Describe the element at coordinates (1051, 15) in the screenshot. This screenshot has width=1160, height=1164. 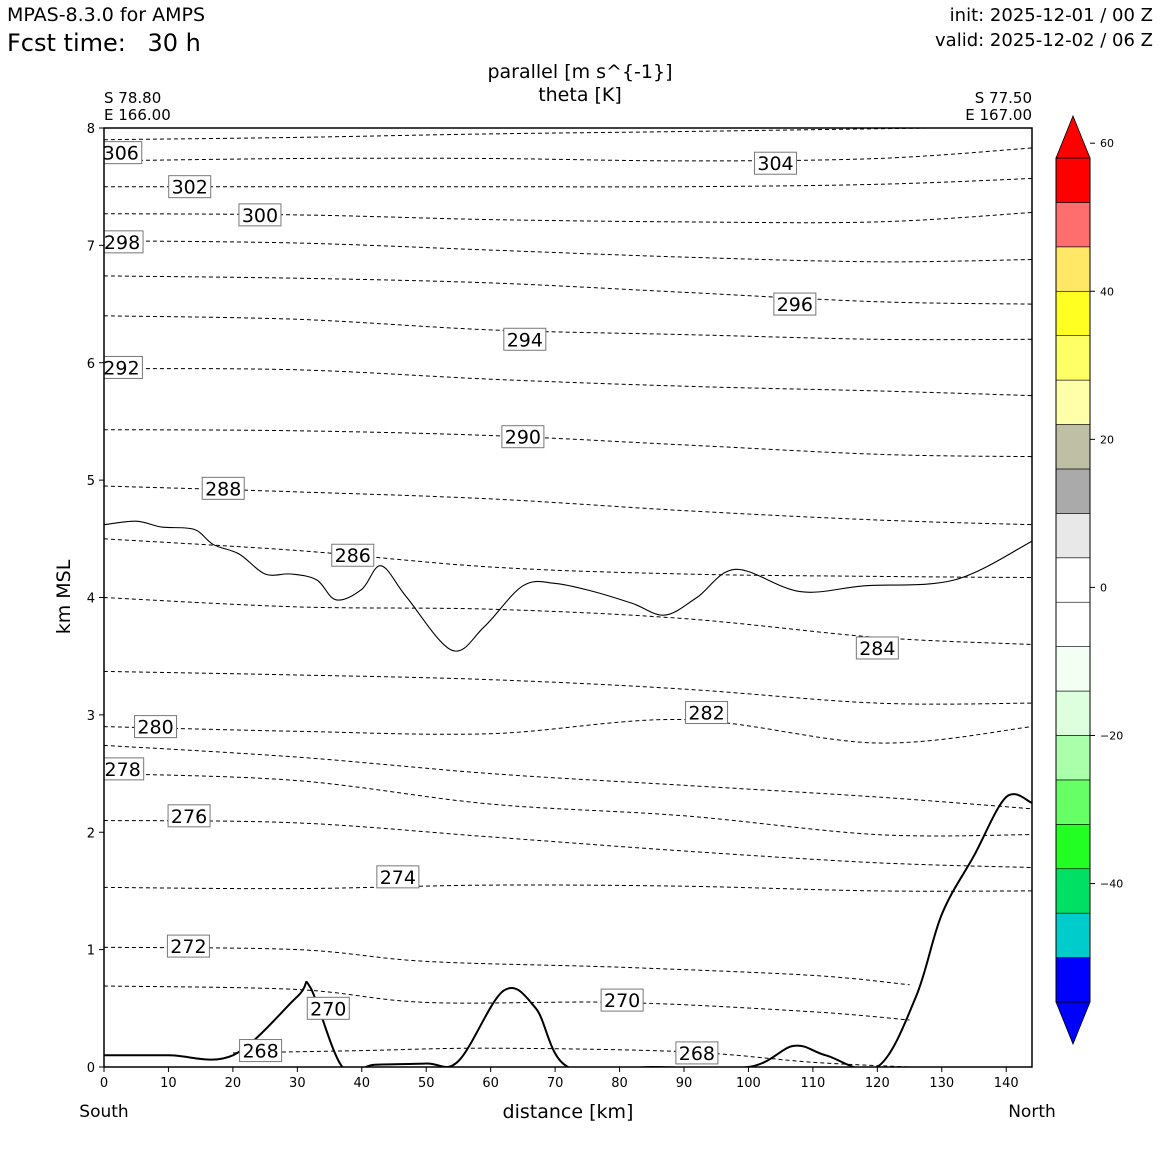
I see `init-time: init: 2025-12-01 / 00 Z` at that location.